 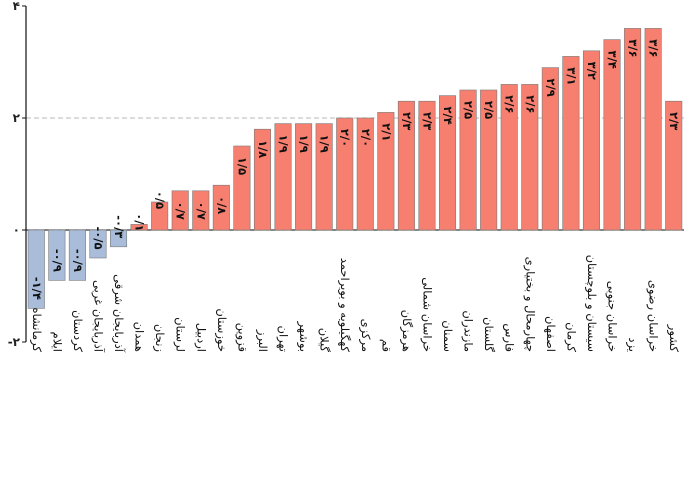 What do you see at coordinates (221, 330) in the screenshot?
I see `category-label: خوزستان` at bounding box center [221, 330].